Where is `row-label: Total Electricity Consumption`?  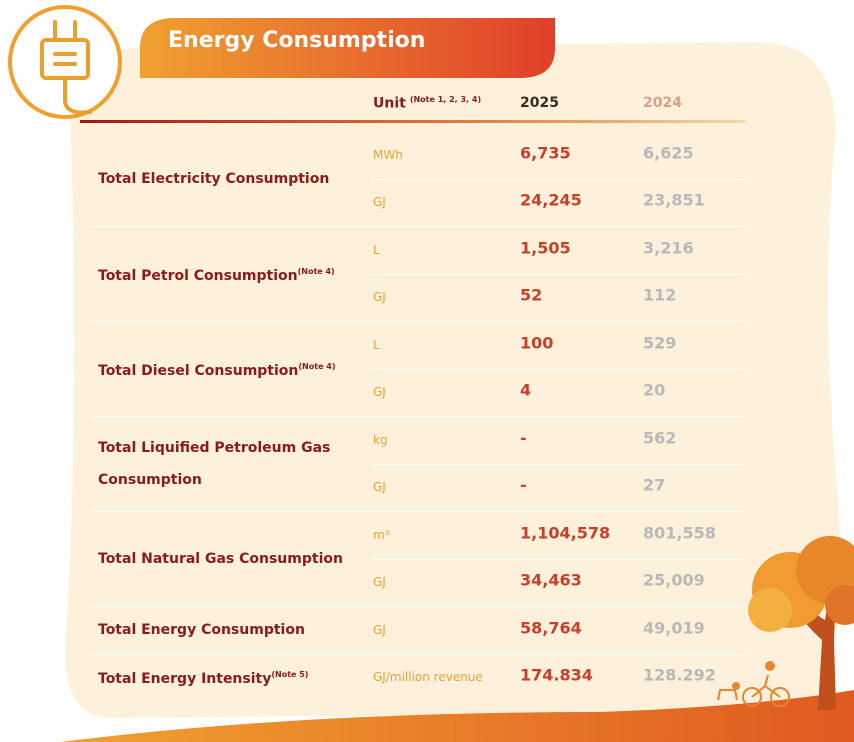
row-label: Total Electricity Consumption is located at coordinates (228, 179).